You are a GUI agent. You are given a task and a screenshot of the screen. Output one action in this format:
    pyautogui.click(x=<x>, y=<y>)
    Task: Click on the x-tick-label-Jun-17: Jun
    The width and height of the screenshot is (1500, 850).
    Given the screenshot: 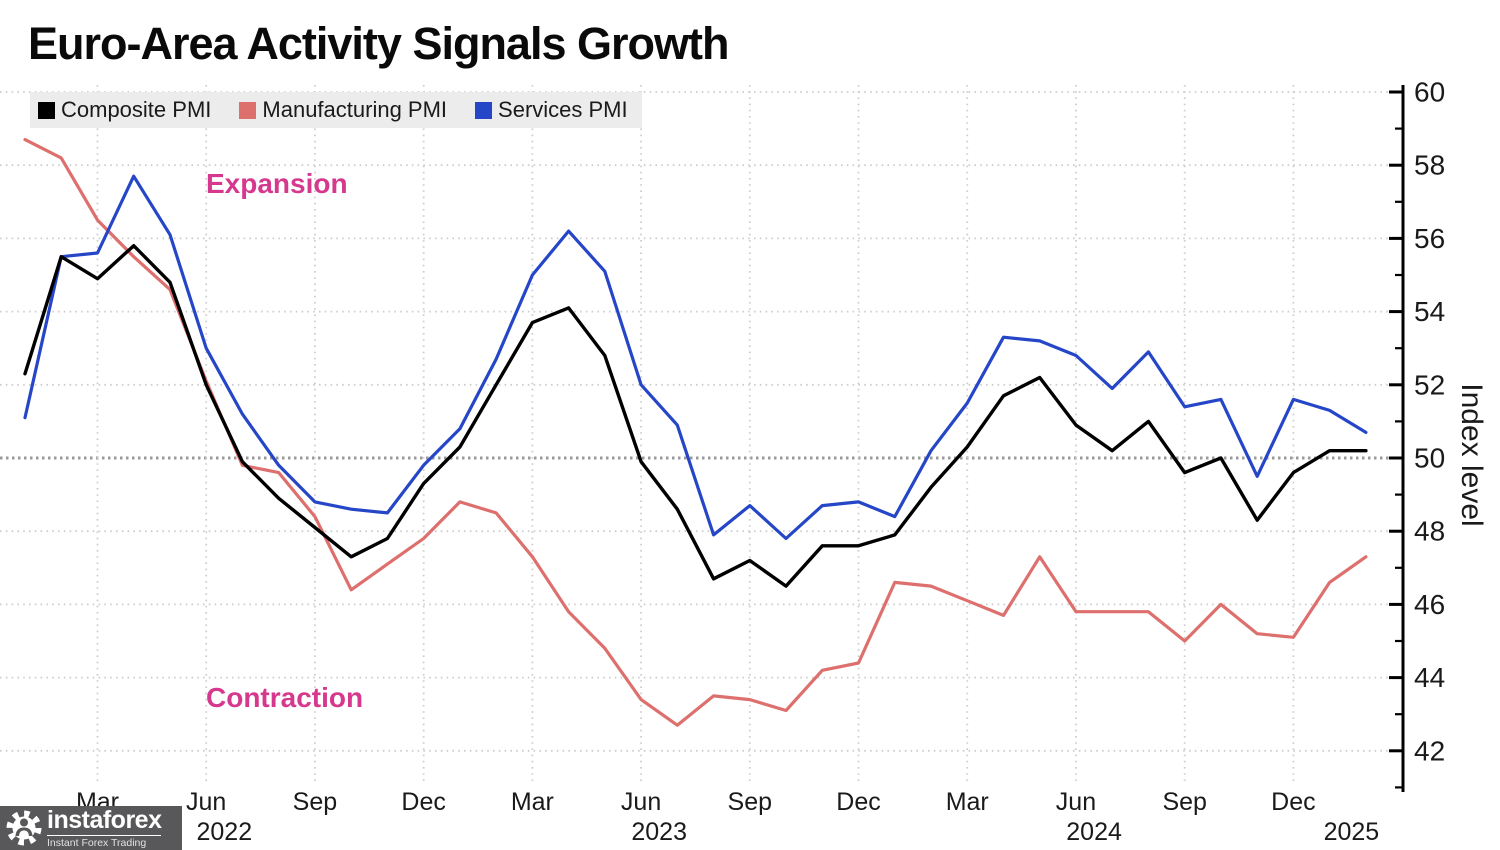 What is the action you would take?
    pyautogui.click(x=641, y=802)
    